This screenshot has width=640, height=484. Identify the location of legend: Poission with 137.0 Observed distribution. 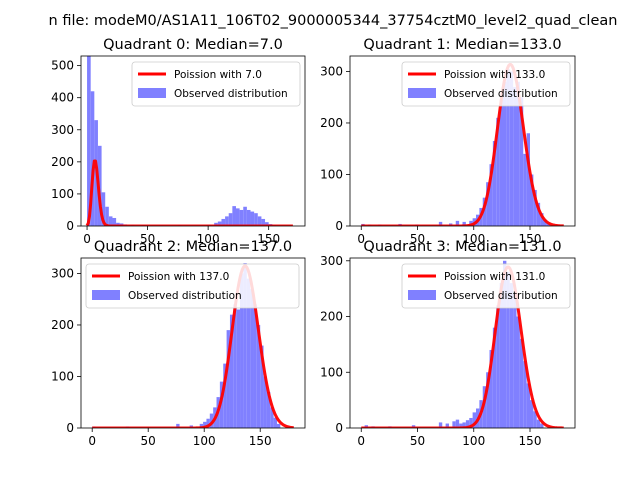
(192, 286).